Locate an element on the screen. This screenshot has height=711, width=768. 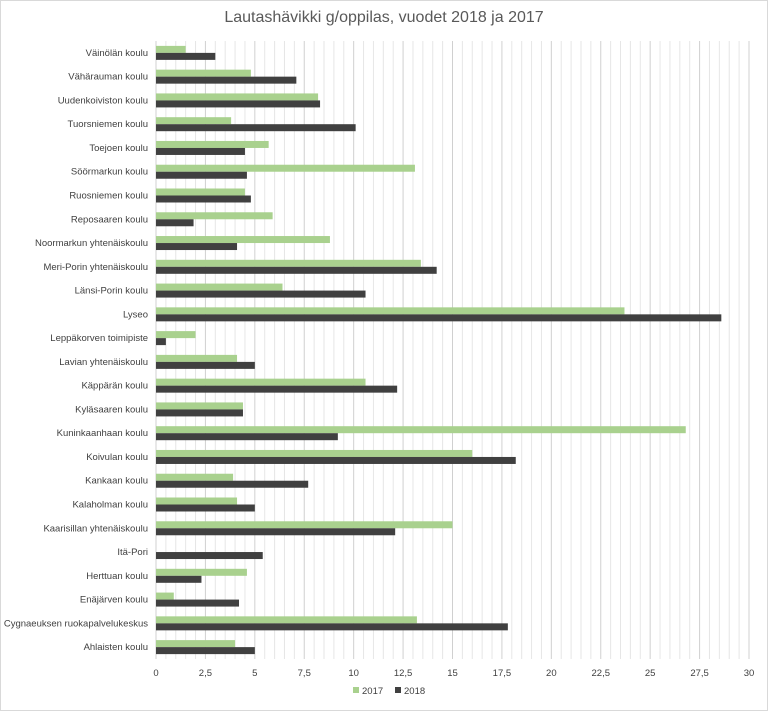
x-tick-label: 0 is located at coordinates (155, 673).